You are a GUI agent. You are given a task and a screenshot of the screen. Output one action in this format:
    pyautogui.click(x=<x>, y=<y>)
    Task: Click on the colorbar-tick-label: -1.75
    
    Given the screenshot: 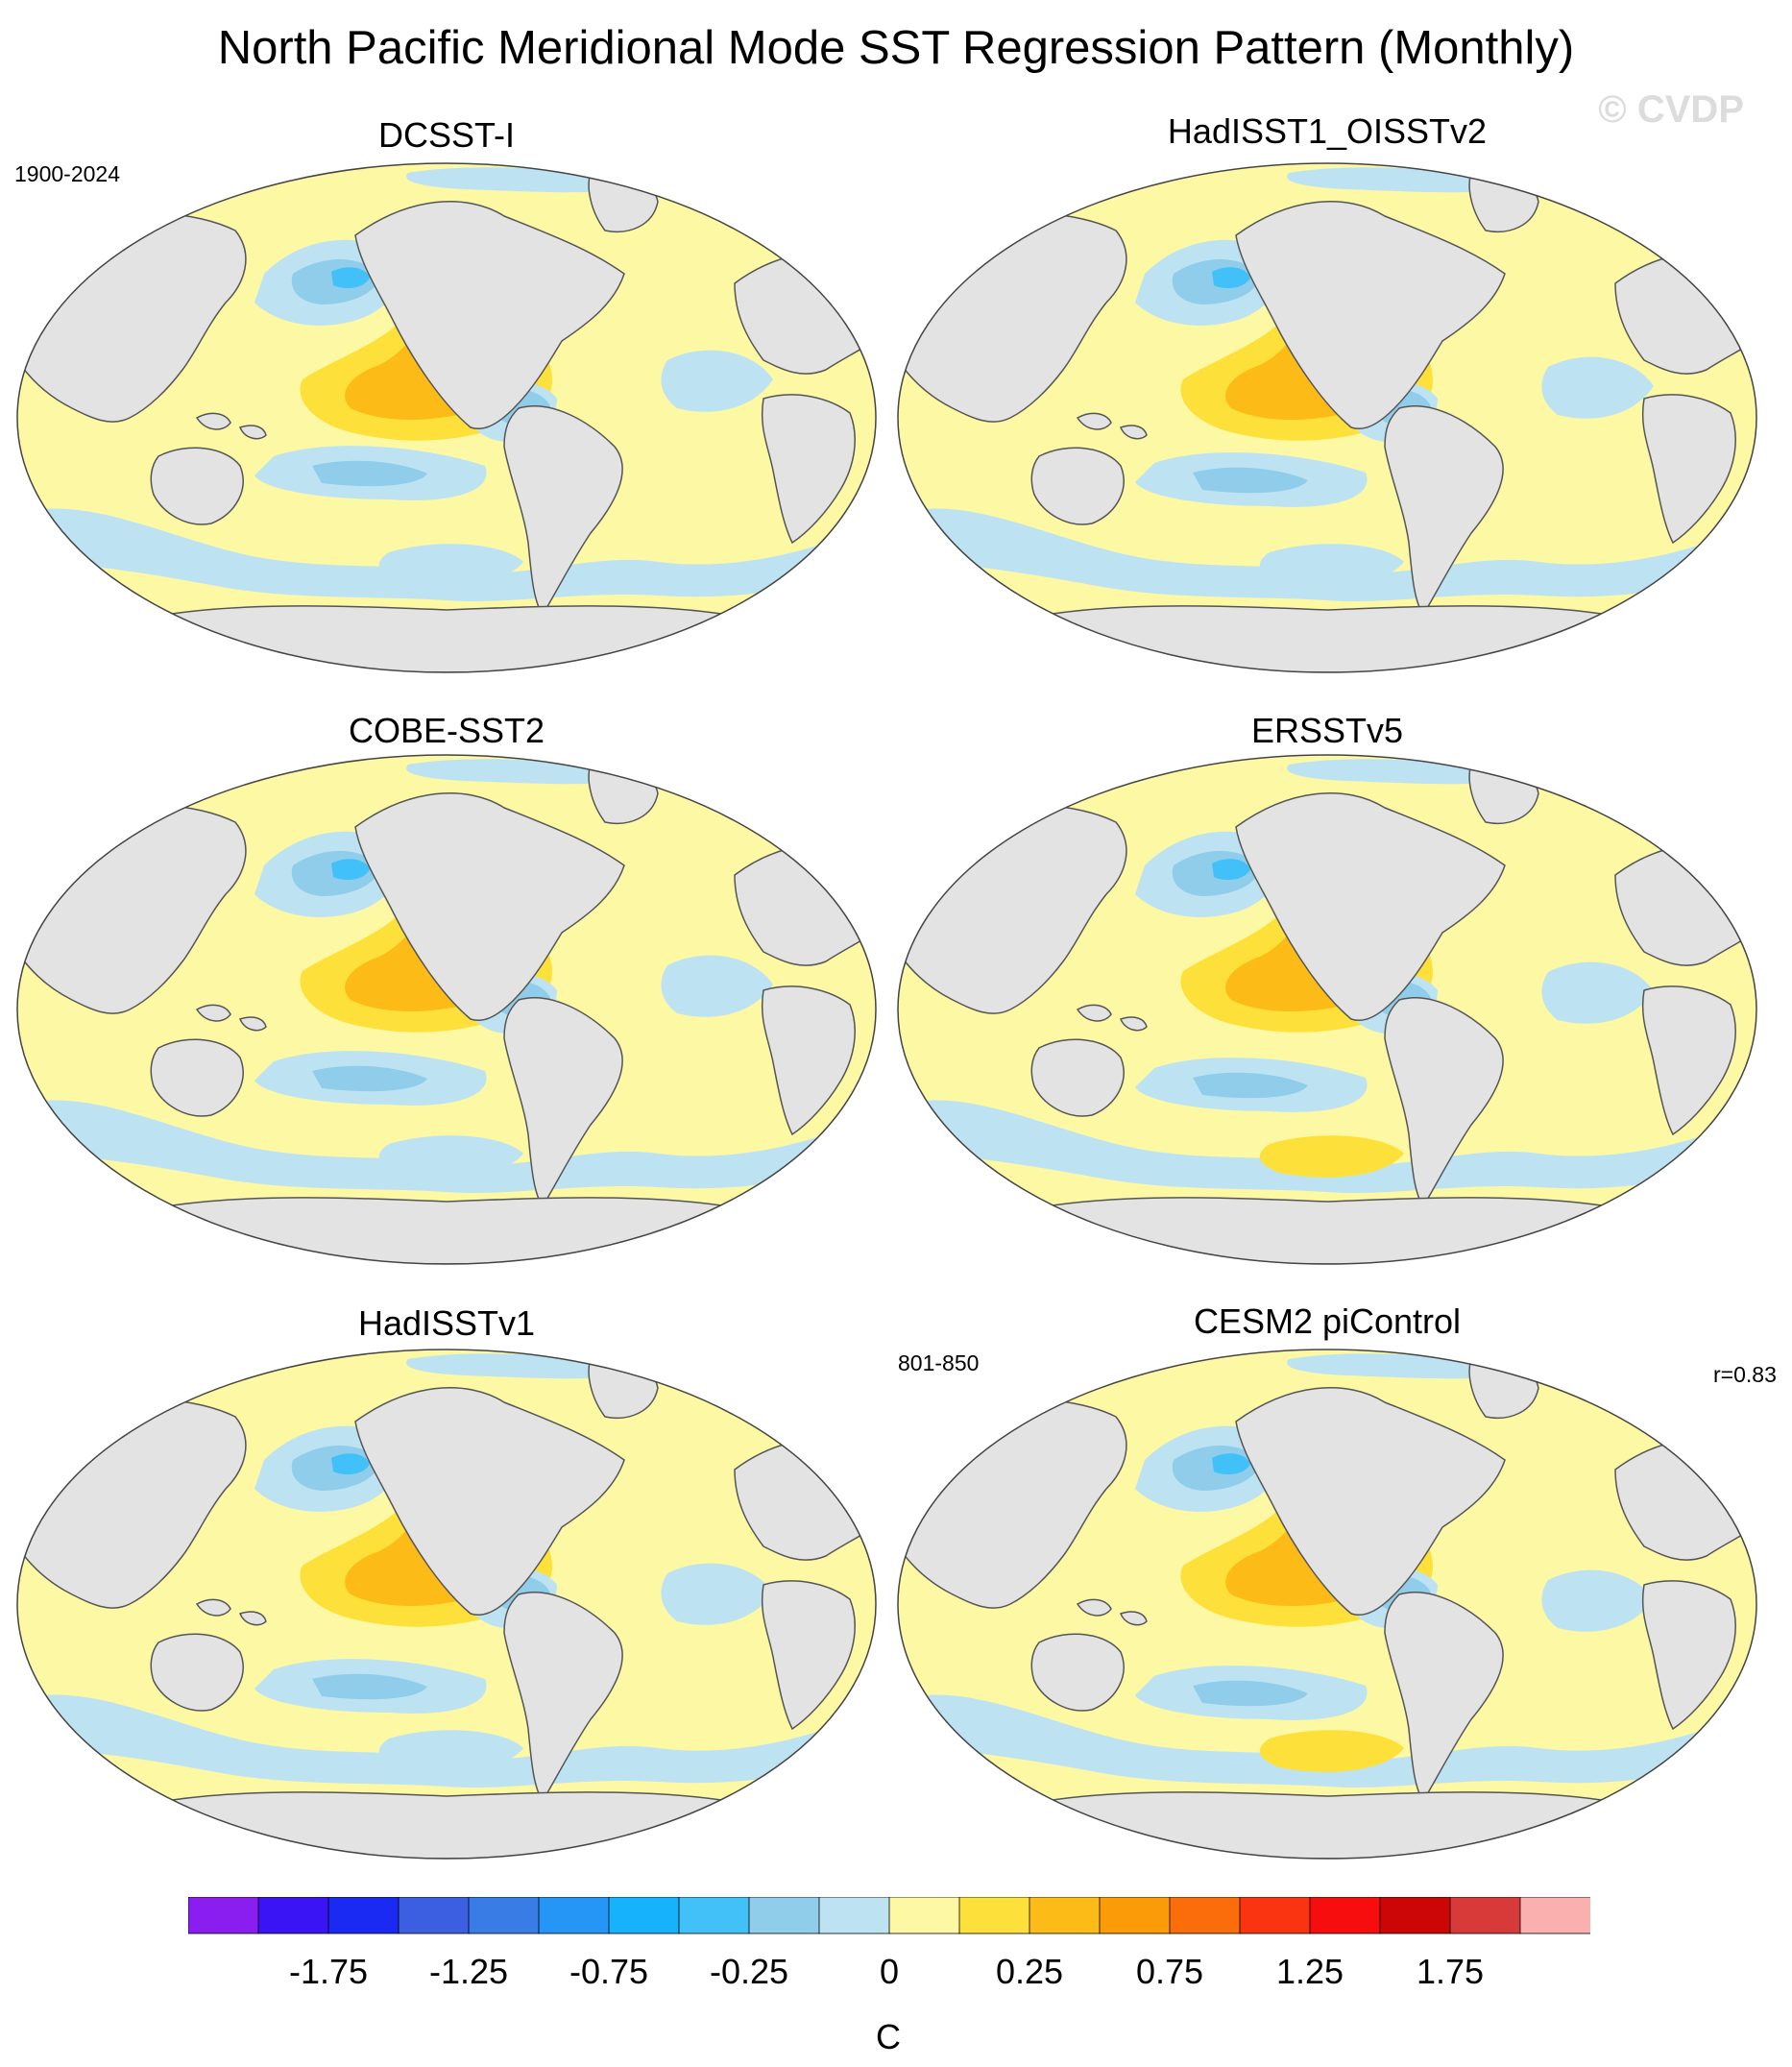 What is the action you would take?
    pyautogui.click(x=328, y=1971)
    